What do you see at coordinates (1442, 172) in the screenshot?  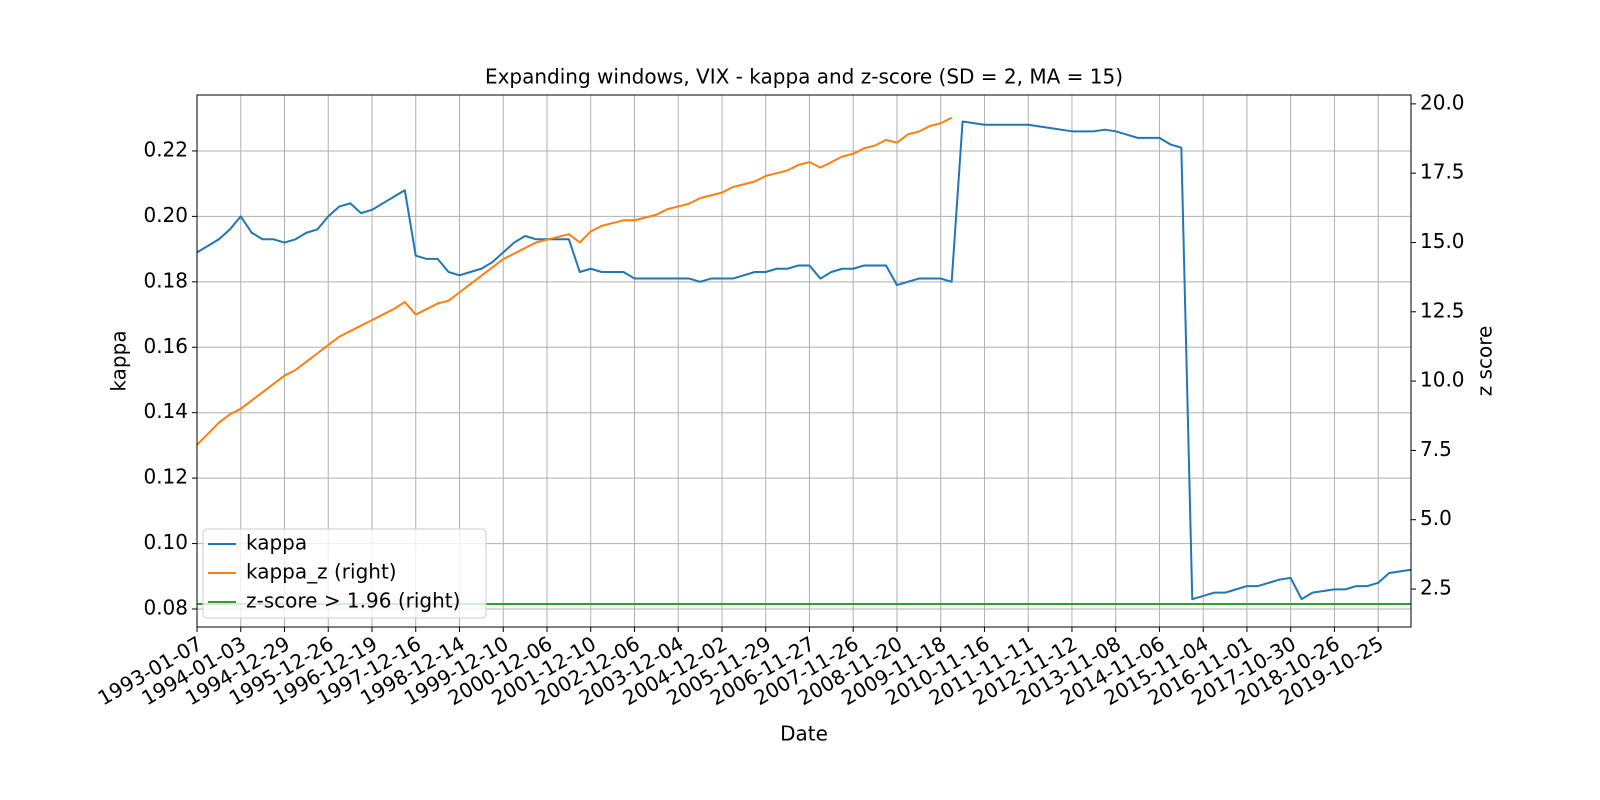 I see `y2-tick-label: 17.5` at bounding box center [1442, 172].